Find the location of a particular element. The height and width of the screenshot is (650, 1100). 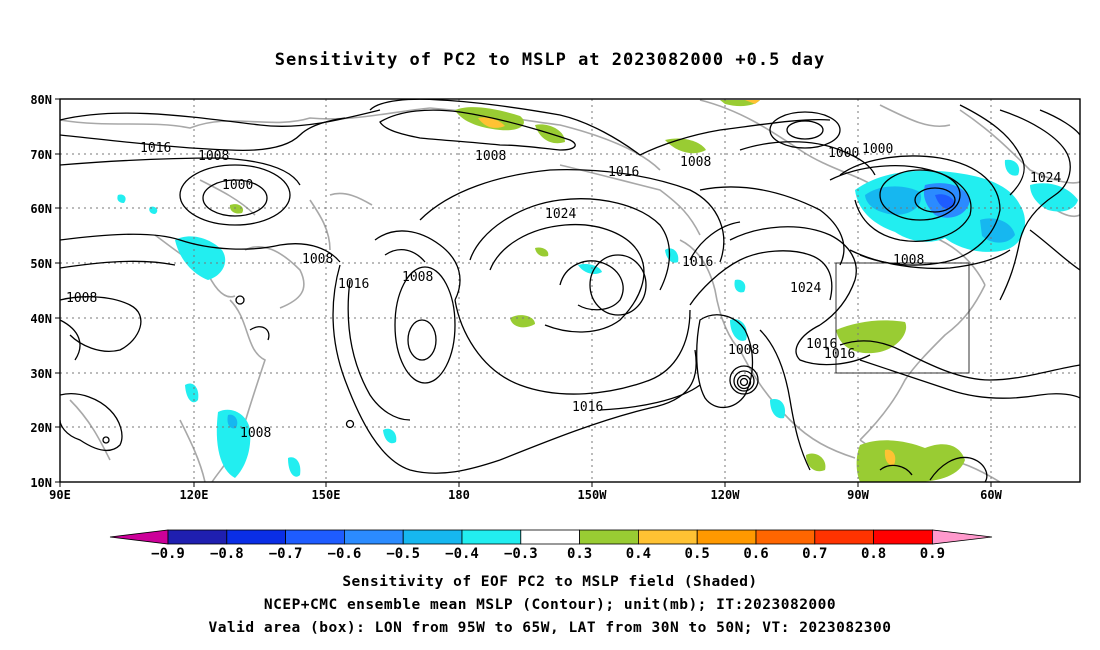

lon-label: 180 is located at coordinates (459, 495).